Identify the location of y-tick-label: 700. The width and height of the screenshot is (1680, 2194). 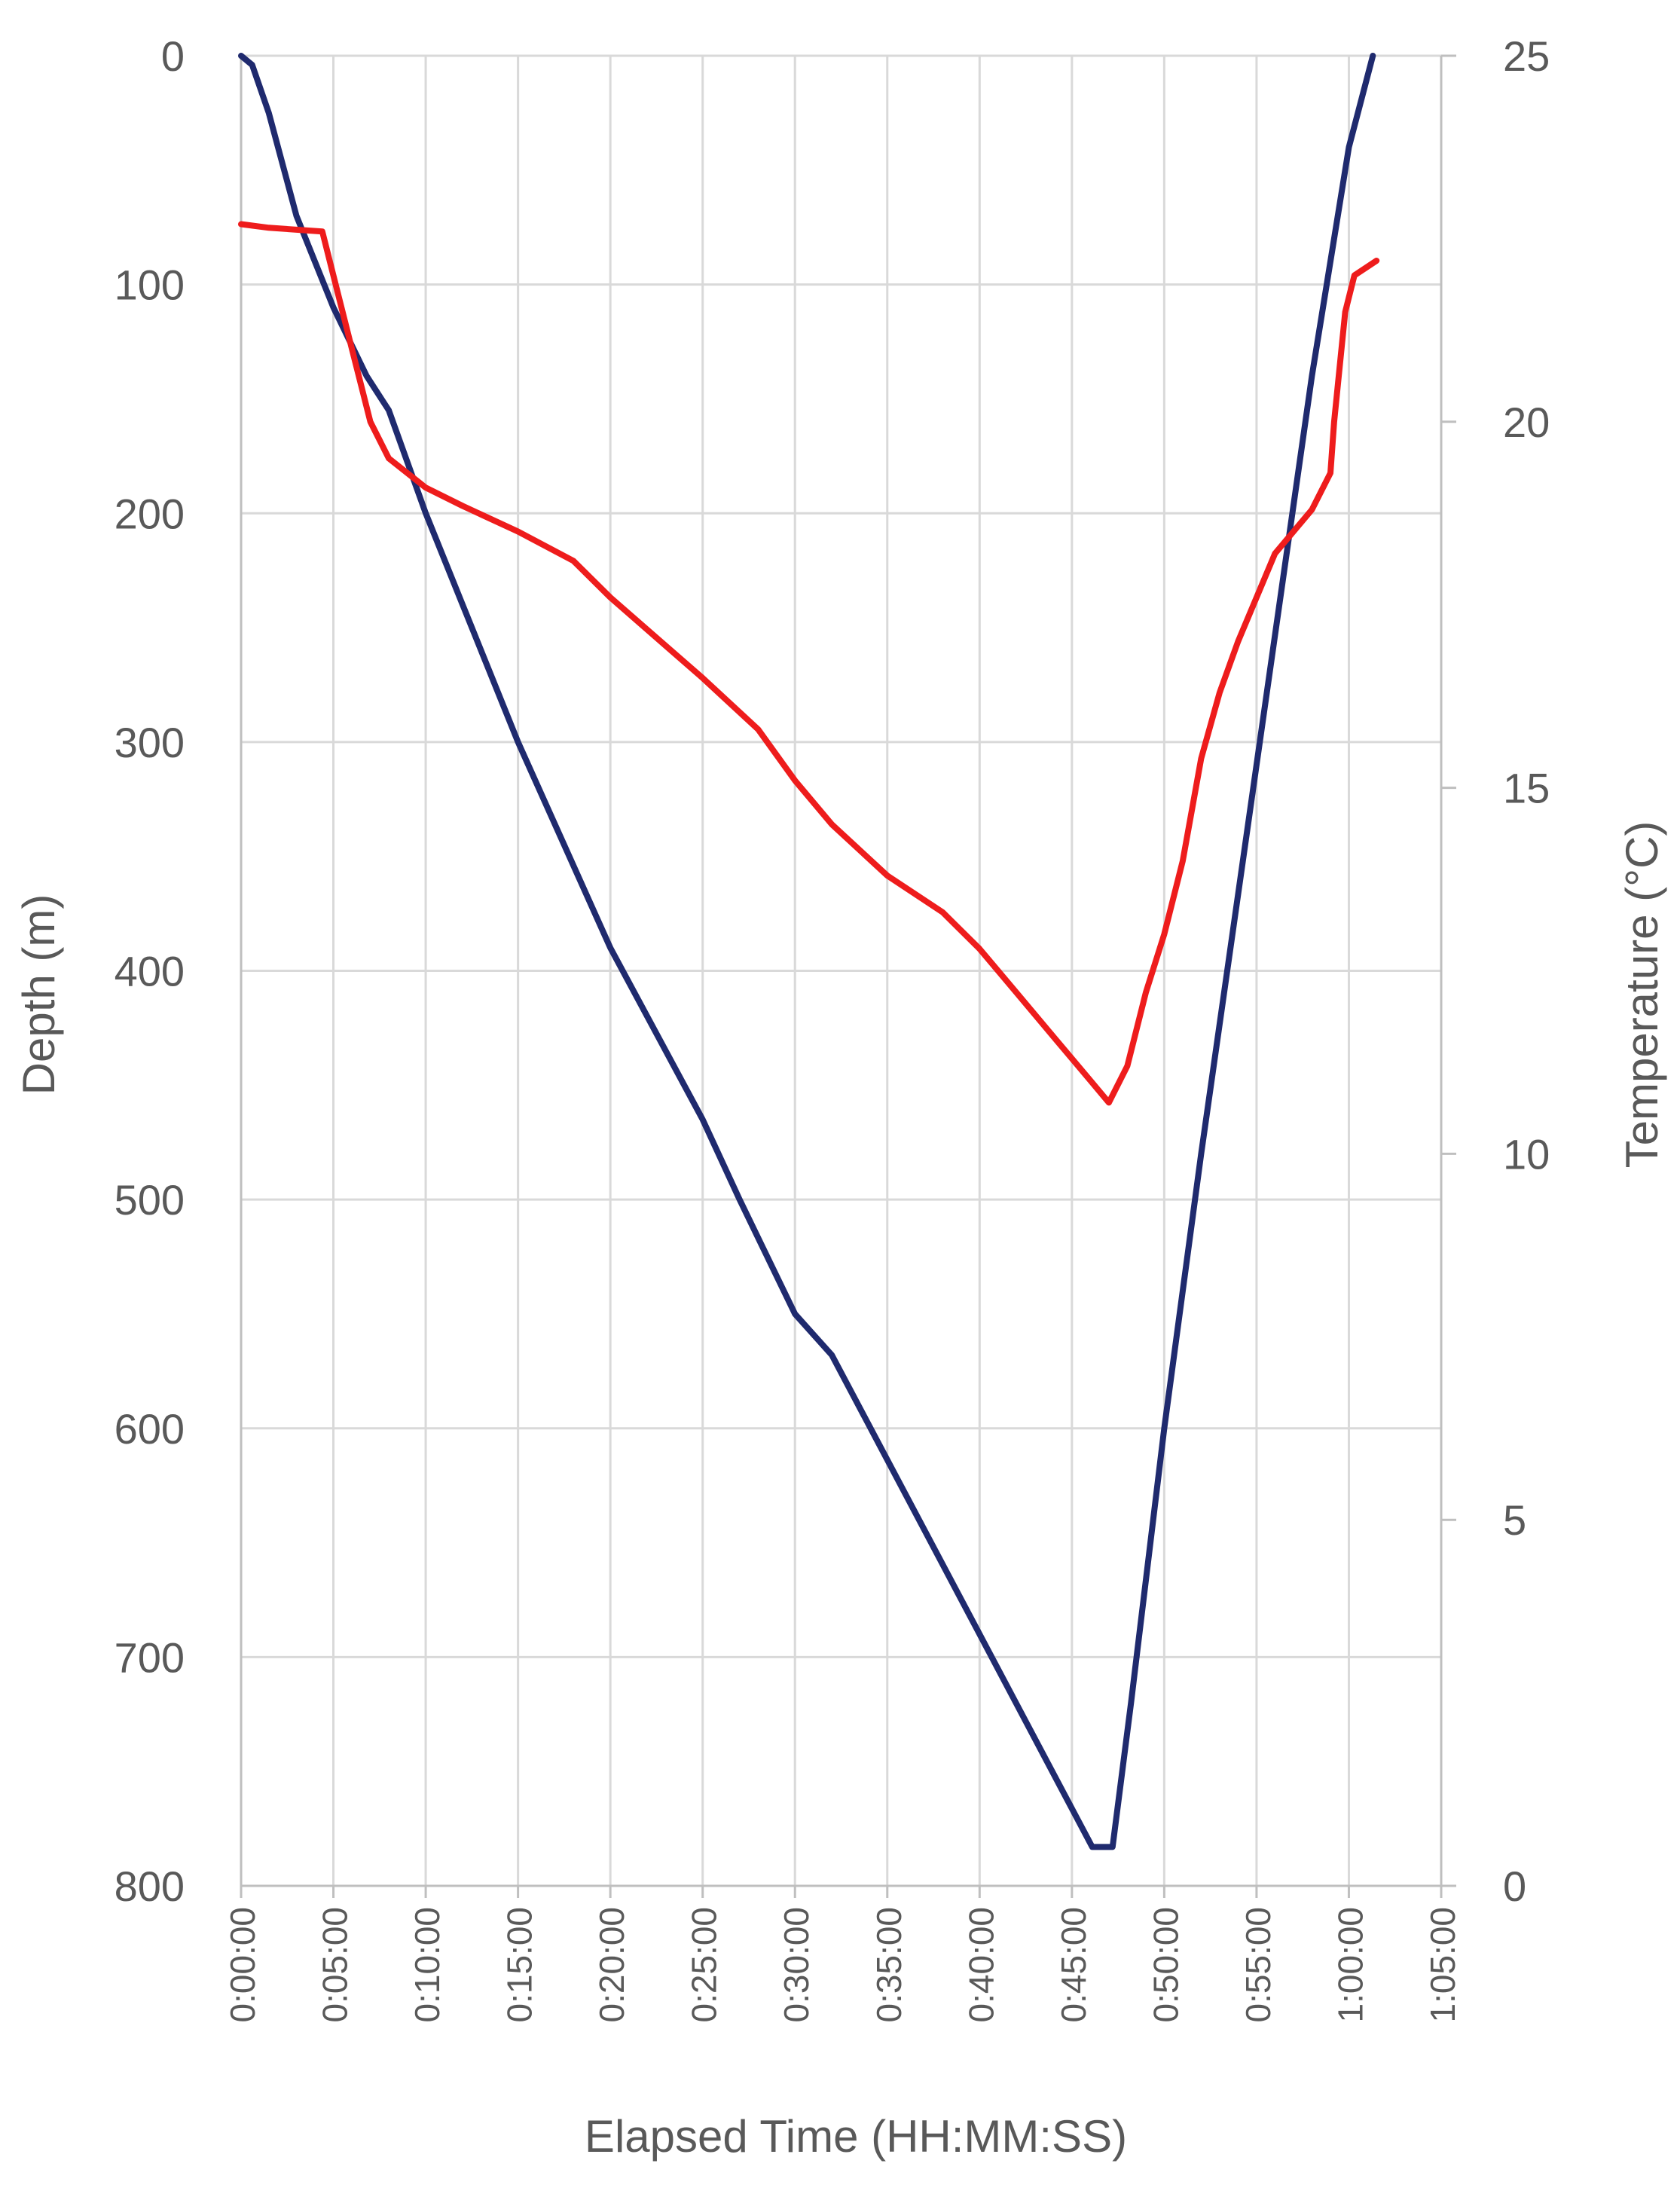
(150, 1657).